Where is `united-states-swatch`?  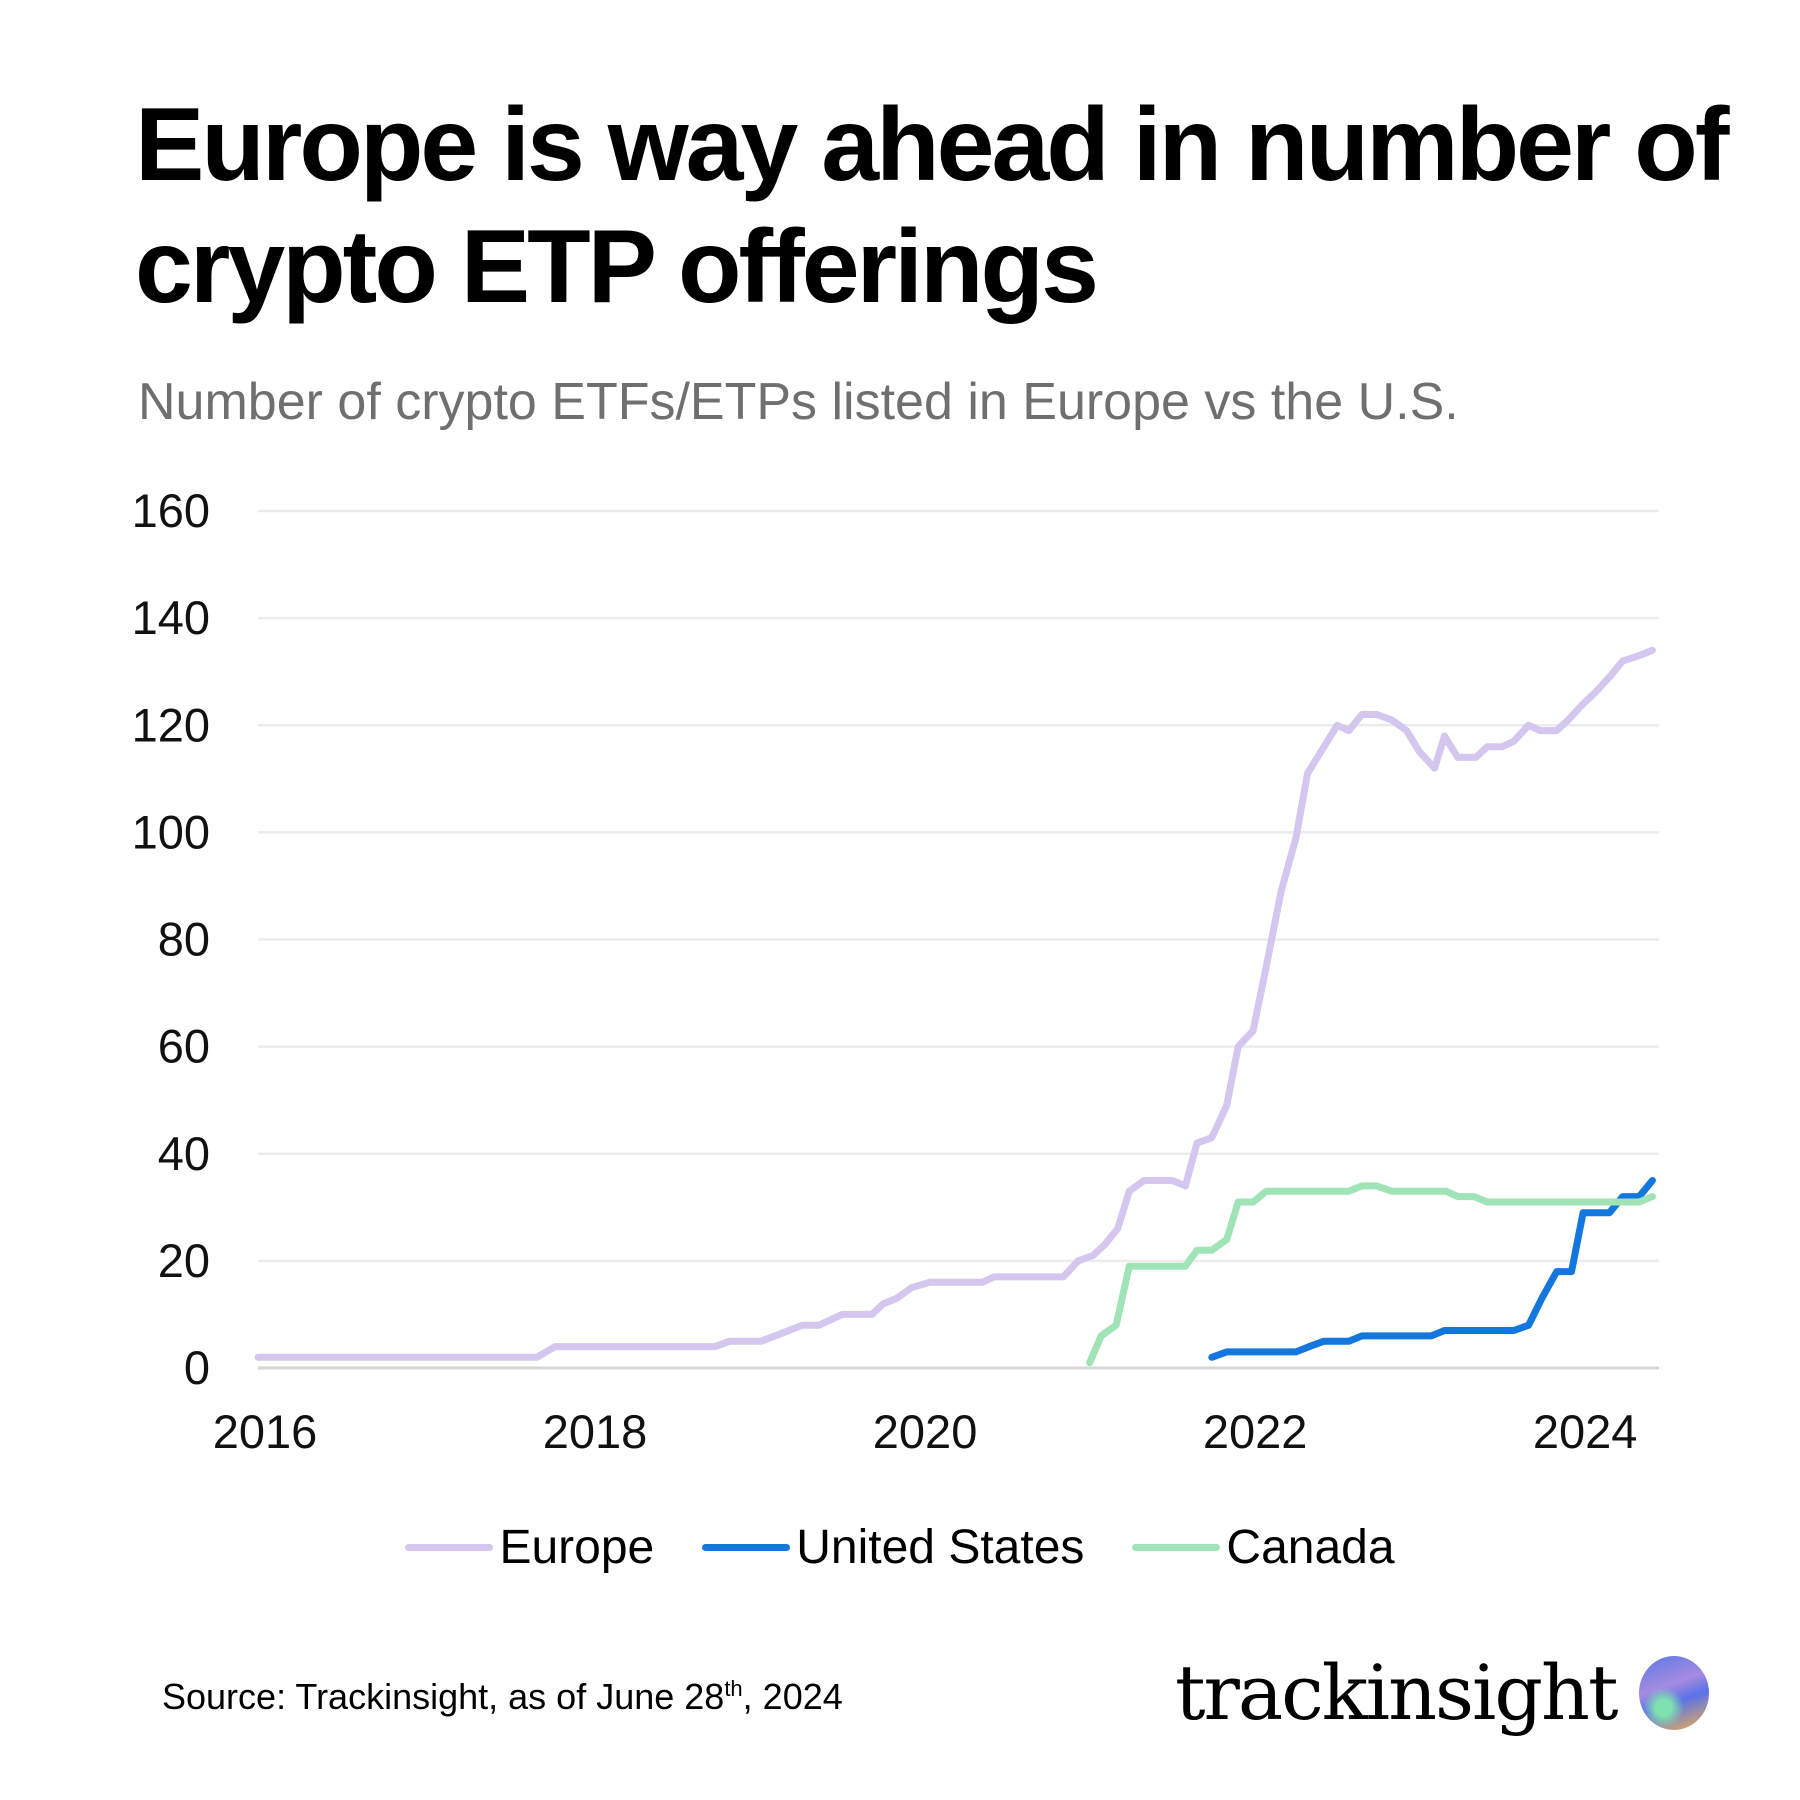 united-states-swatch is located at coordinates (746, 1547).